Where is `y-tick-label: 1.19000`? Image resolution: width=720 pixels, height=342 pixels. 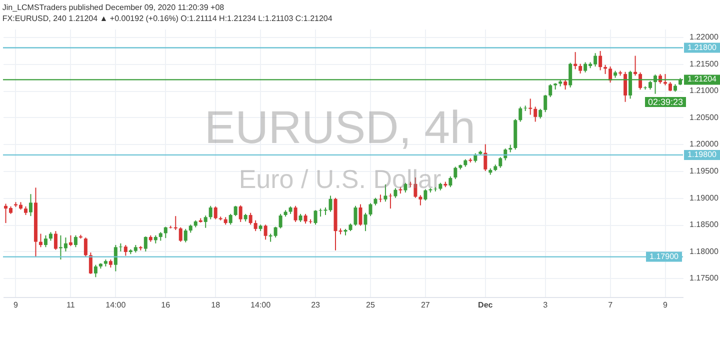 y-tick-label: 1.19000 is located at coordinates (704, 197).